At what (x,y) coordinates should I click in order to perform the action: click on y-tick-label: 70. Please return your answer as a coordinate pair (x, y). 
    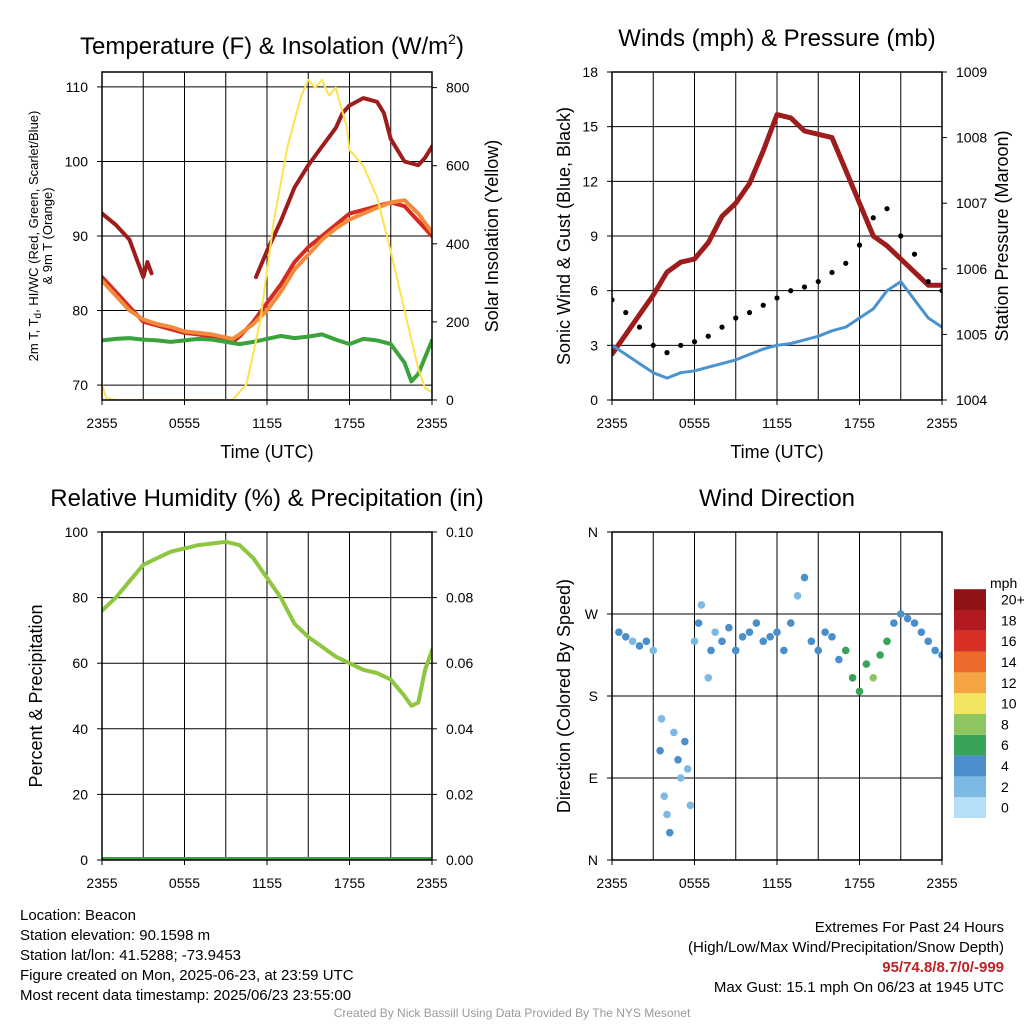
    Looking at the image, I should click on (80, 385).